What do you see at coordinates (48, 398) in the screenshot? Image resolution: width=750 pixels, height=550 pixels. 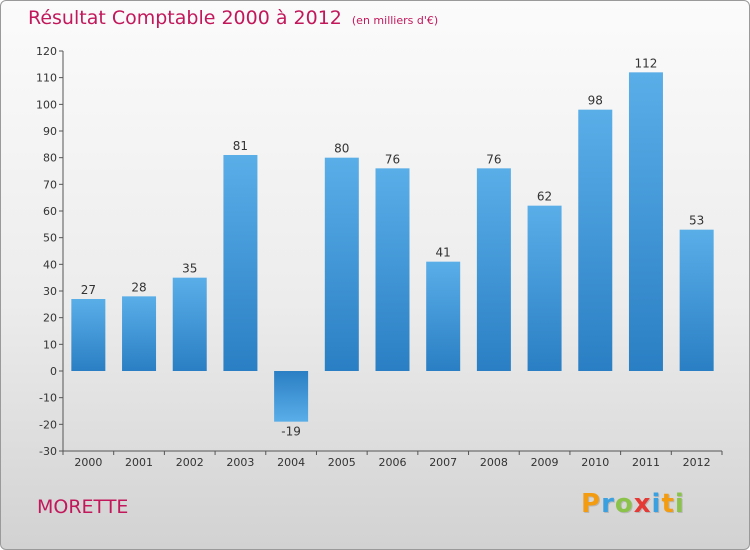 I see `y-tick-label: -10` at bounding box center [48, 398].